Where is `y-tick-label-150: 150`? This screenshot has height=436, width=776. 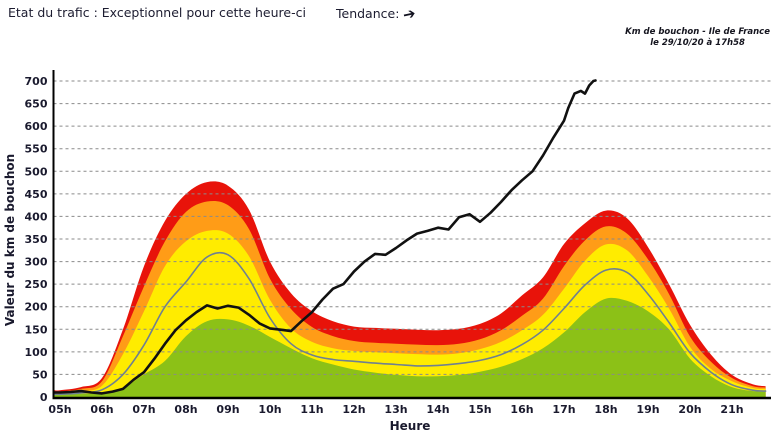
y-tick-label-150: 150 is located at coordinates (36, 329).